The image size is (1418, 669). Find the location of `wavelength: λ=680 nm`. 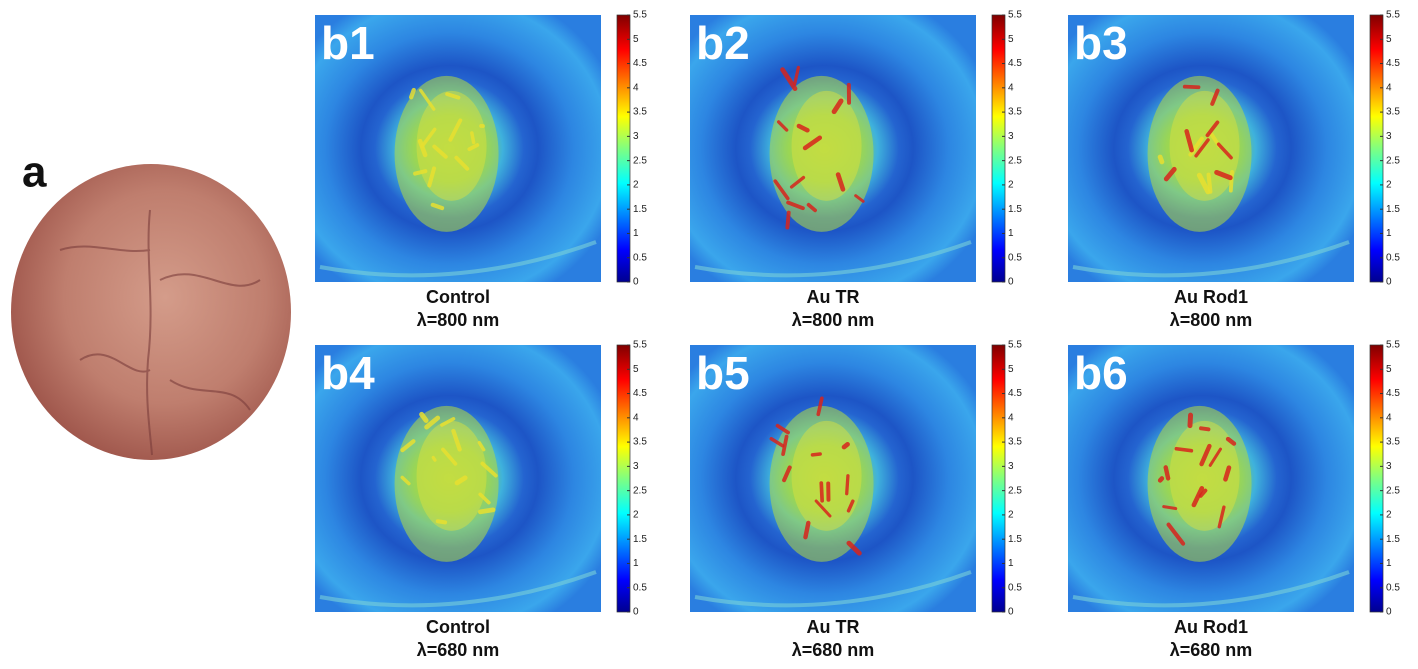

wavelength: λ=680 nm is located at coordinates (458, 650).